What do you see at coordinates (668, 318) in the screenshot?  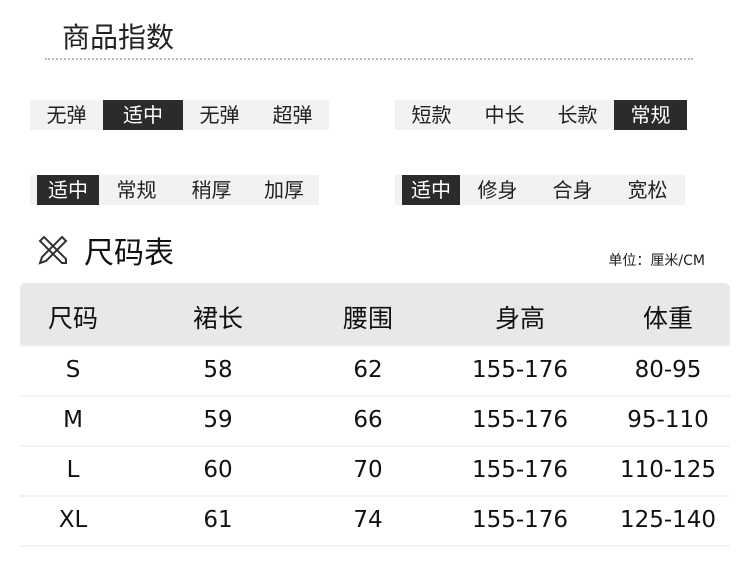 I see `column-header: 体重` at bounding box center [668, 318].